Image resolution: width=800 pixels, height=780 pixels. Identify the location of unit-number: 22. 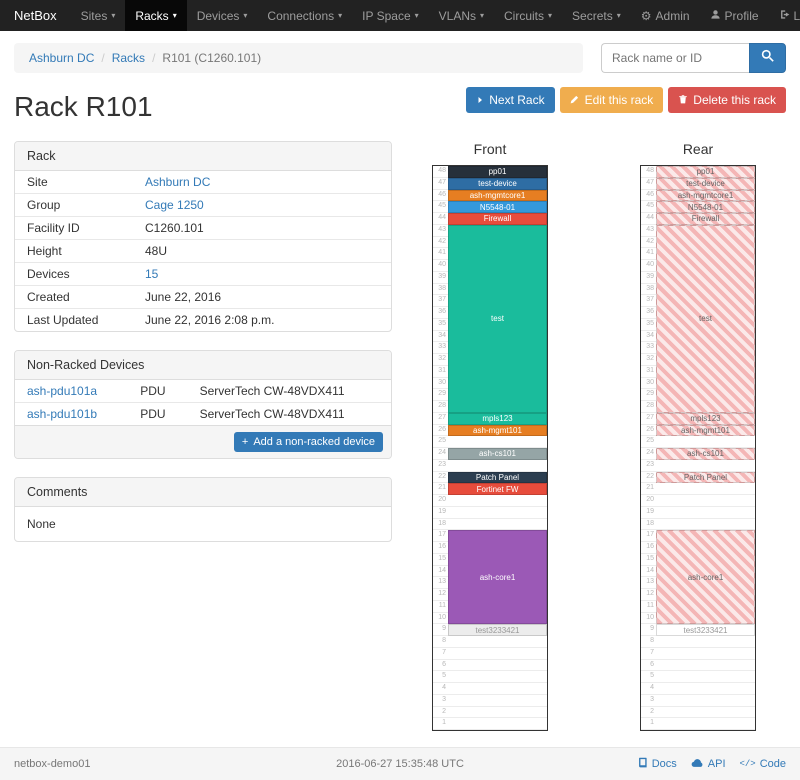
(442, 476).